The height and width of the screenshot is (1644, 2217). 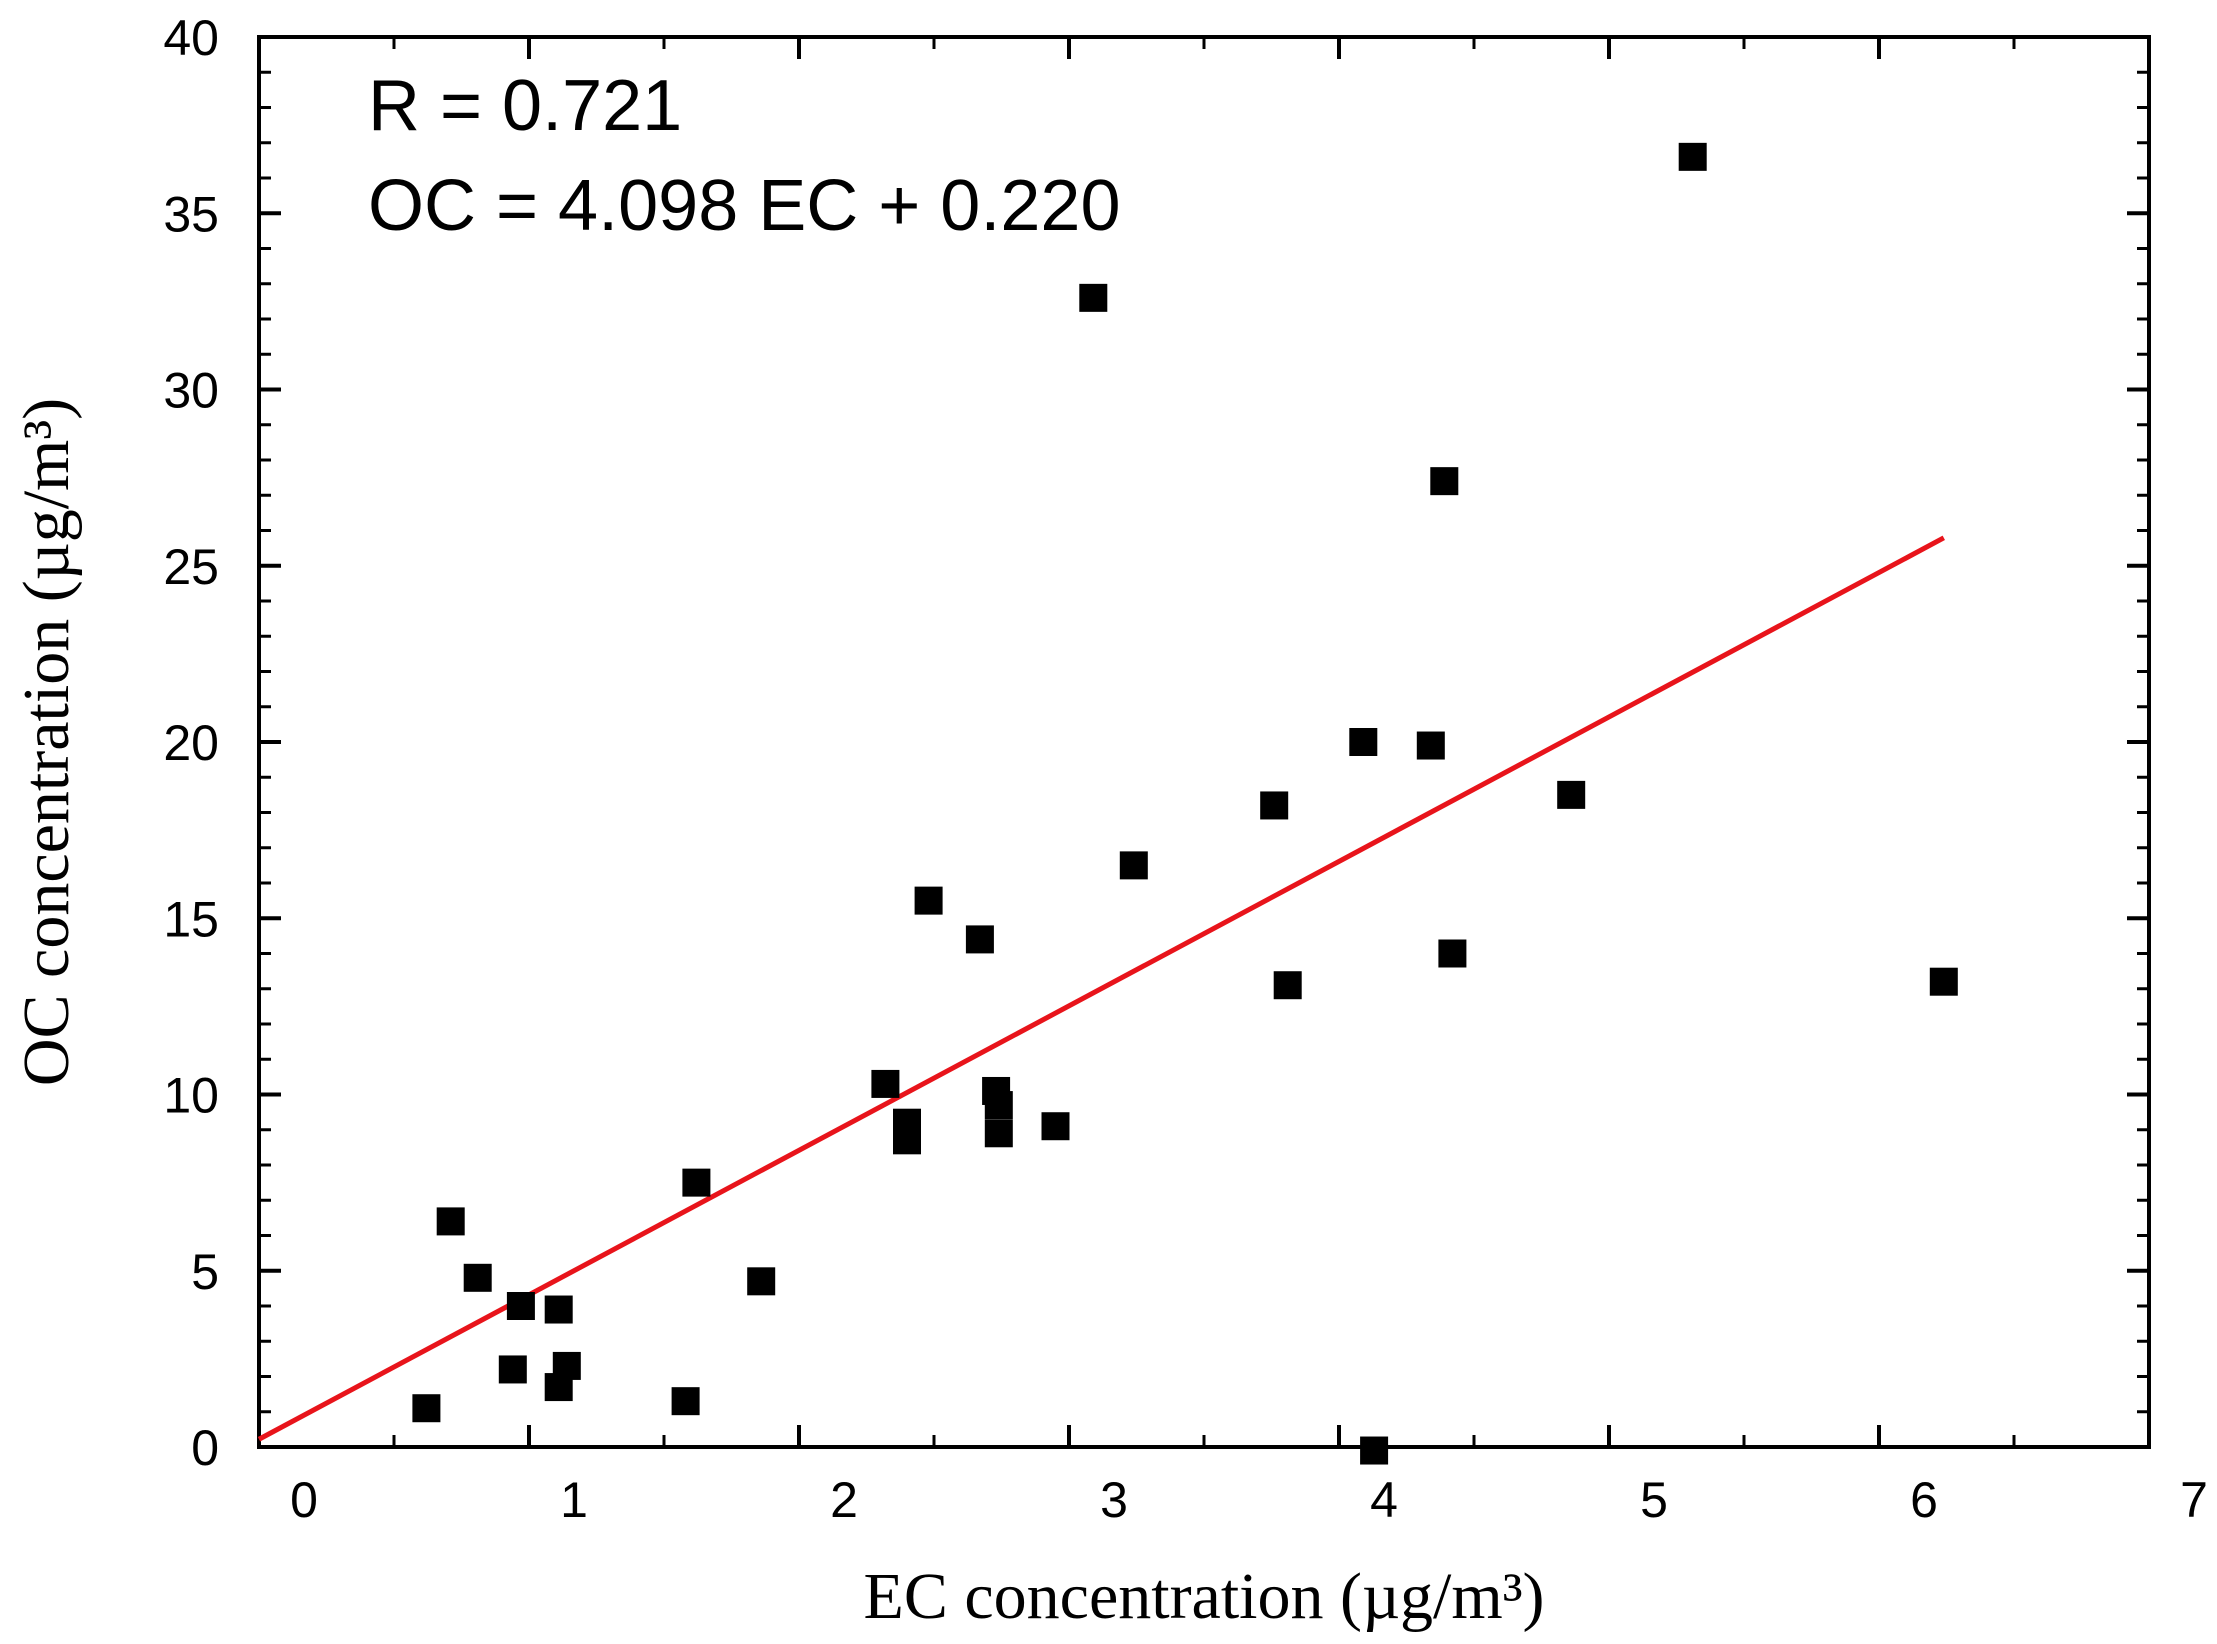 What do you see at coordinates (1924, 1500) in the screenshot?
I see `x-tick-label: 6` at bounding box center [1924, 1500].